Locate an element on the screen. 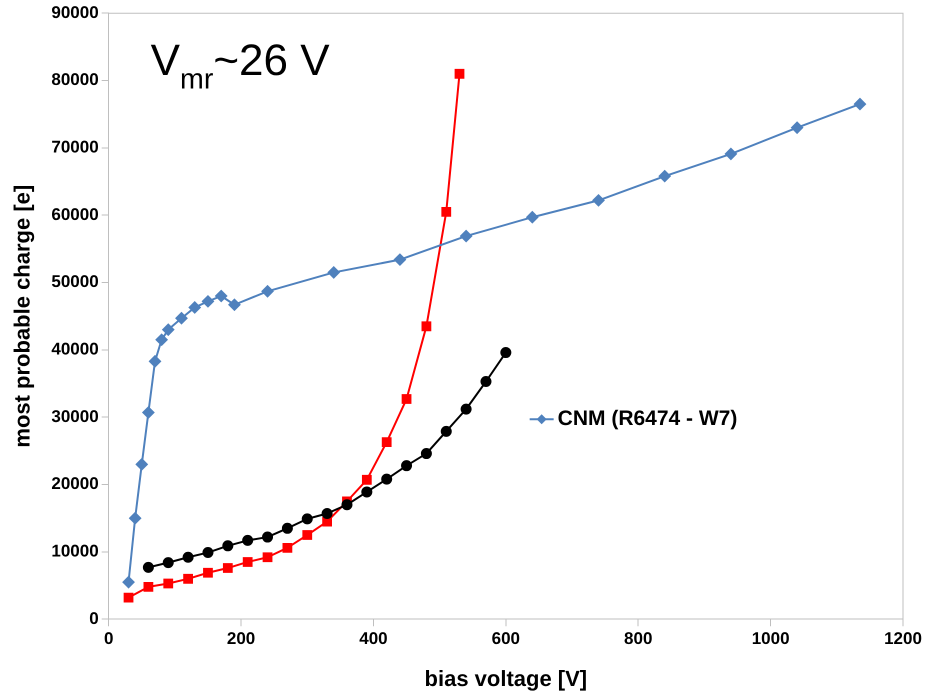 This screenshot has width=931, height=699. y-tick-label: 80000 is located at coordinates (75, 80).